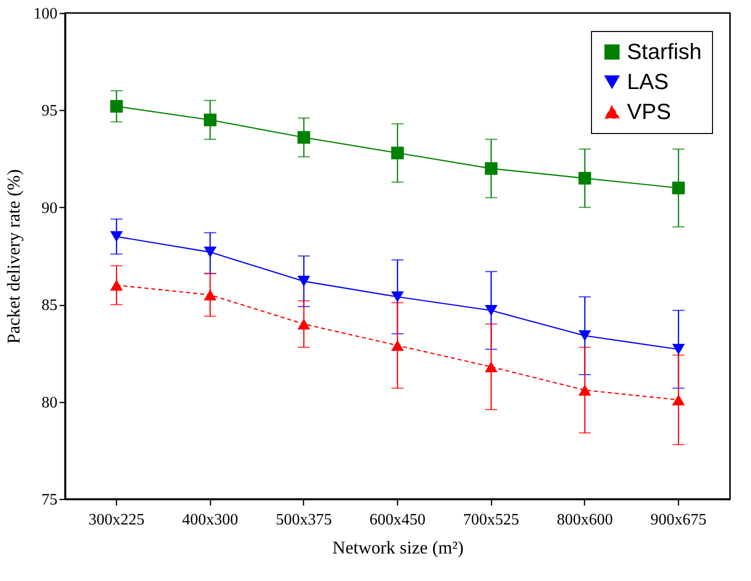 This screenshot has height=581, width=751. I want to click on x-tick-label: 800x600, so click(584, 520).